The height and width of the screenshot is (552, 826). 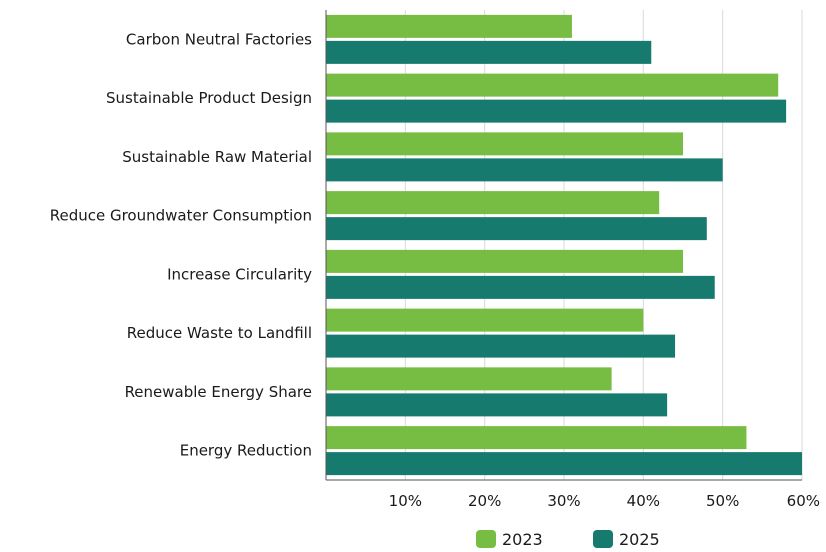 What do you see at coordinates (405, 501) in the screenshot?
I see `x-tick-label: 10%` at bounding box center [405, 501].